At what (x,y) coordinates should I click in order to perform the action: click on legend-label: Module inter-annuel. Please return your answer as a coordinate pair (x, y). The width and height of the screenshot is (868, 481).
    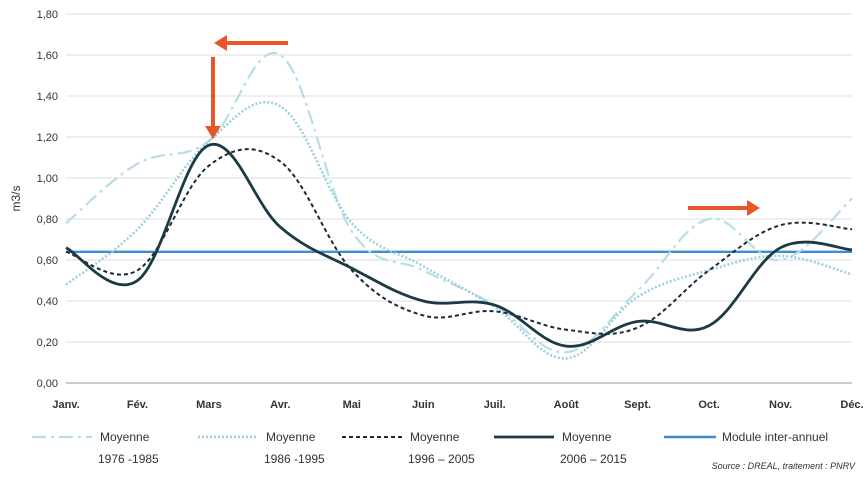
    Looking at the image, I should click on (775, 437).